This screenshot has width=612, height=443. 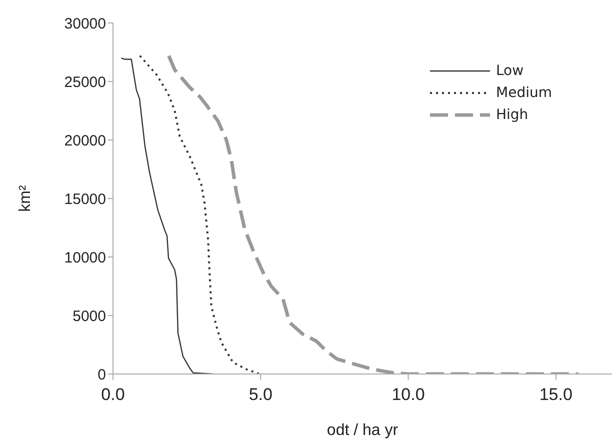 I want to click on line-series, so click(x=199, y=214).